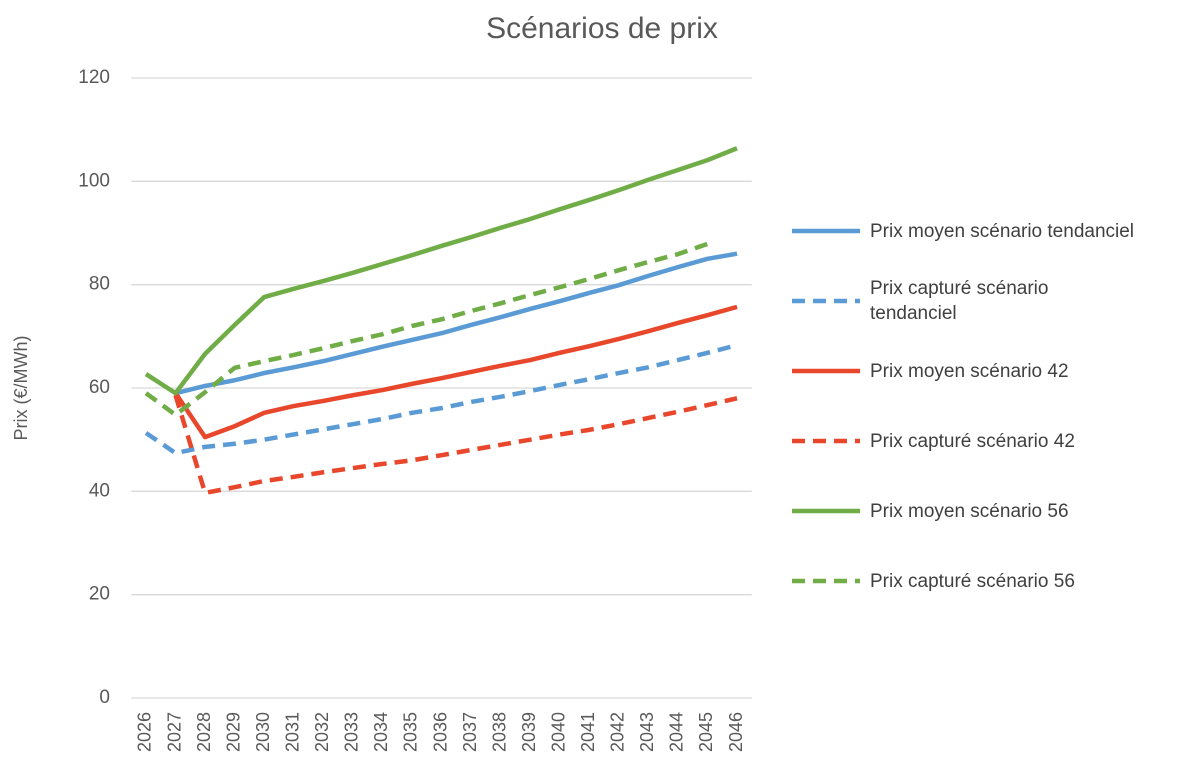  Describe the element at coordinates (263, 732) in the screenshot. I see `x-tick-label: 2030` at that location.